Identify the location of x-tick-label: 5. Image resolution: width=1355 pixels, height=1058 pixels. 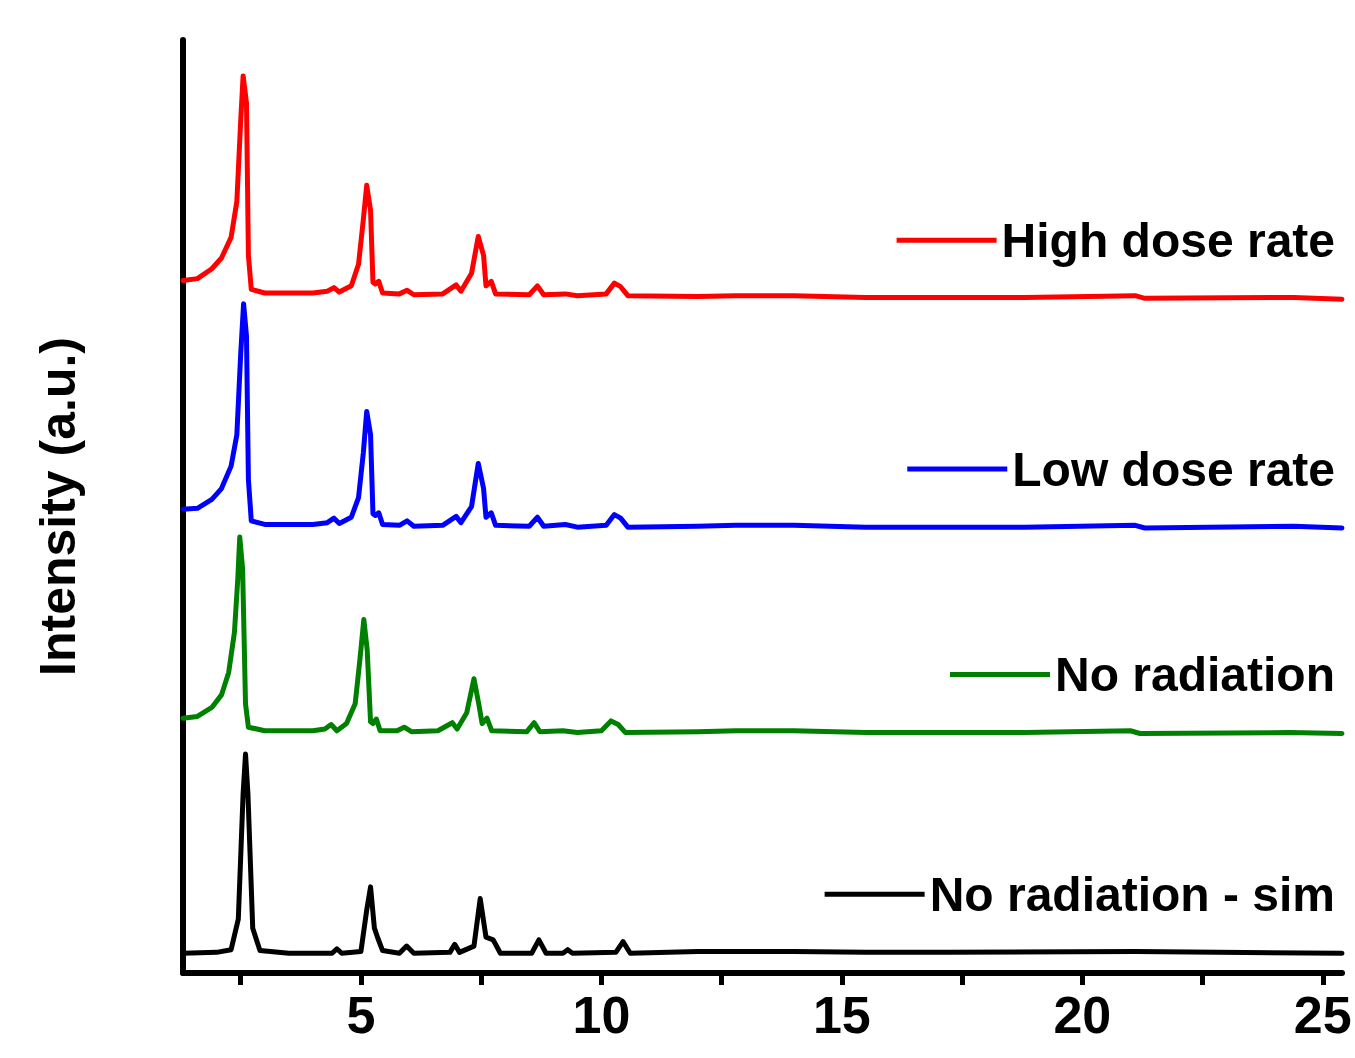
(361, 1015).